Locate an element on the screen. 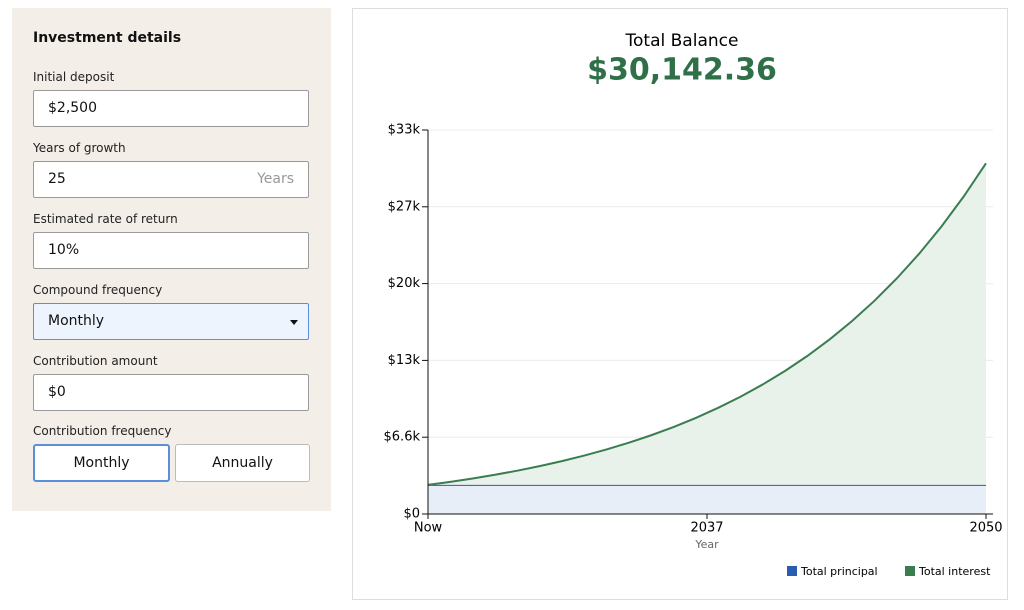  option-button: Annually is located at coordinates (242, 463).